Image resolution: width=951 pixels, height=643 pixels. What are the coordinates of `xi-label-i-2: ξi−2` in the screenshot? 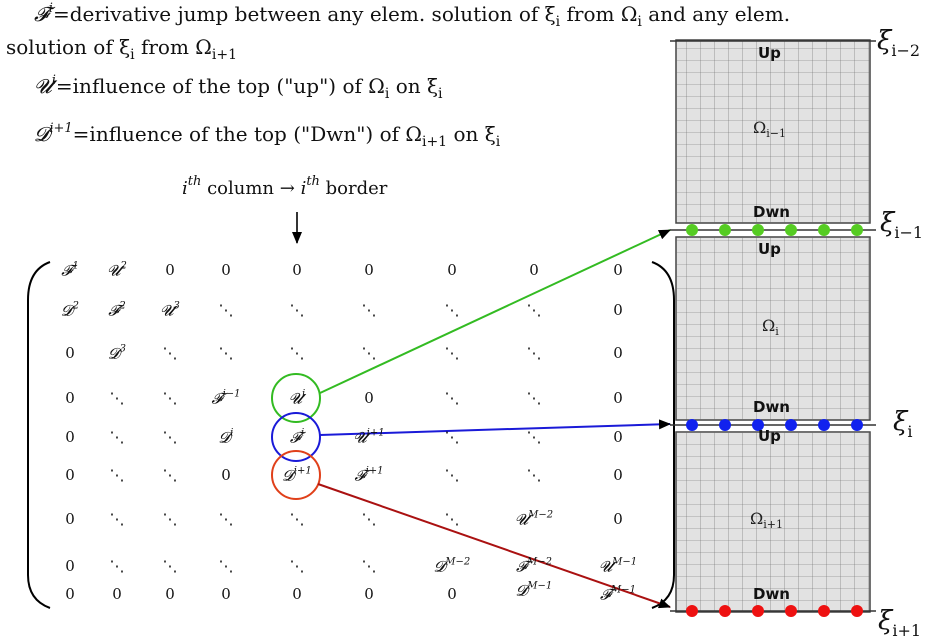 It's located at (899, 43).